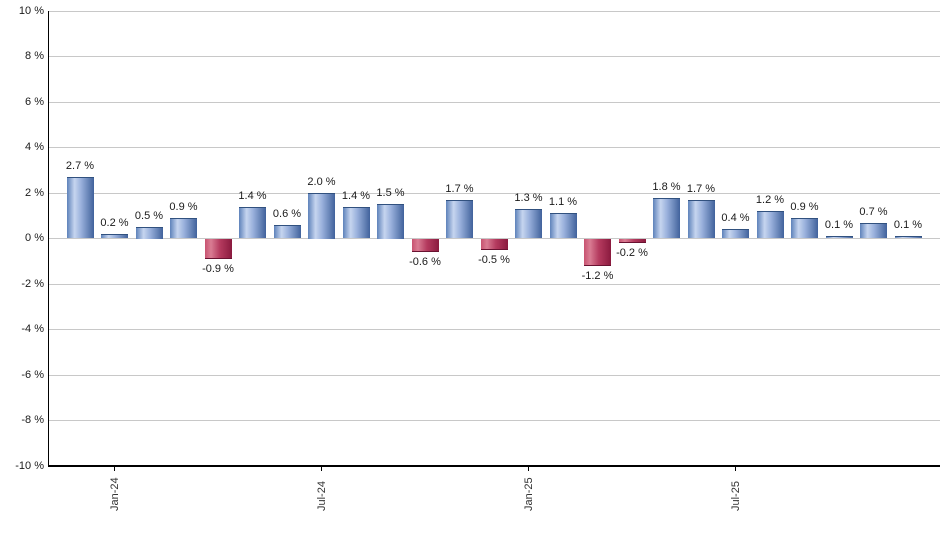 The image size is (940, 550). Describe the element at coordinates (32, 329) in the screenshot. I see `y-axis-tick-label: -4 %` at that location.